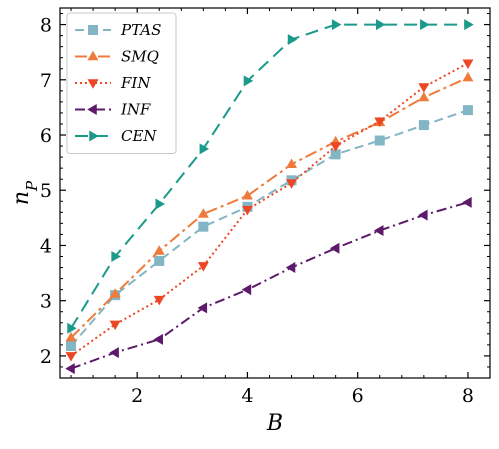 This screenshot has width=499, height=449. I want to click on legend-marker-inf, so click(92, 109).